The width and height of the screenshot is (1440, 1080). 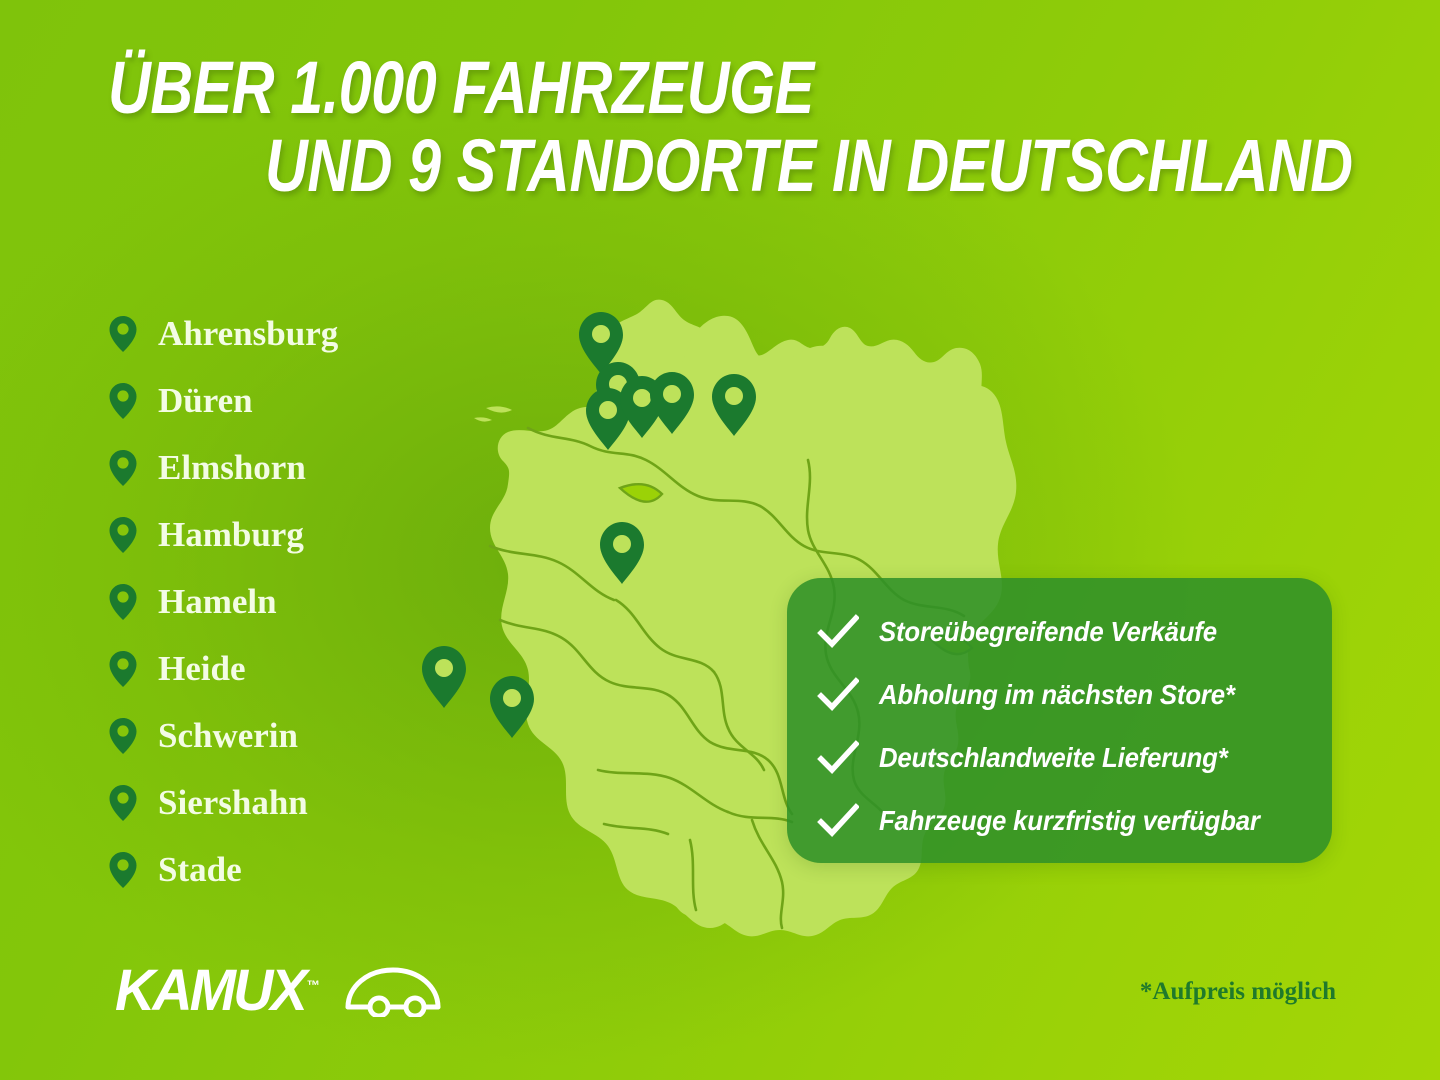 What do you see at coordinates (313, 984) in the screenshot?
I see `trademark-symbol: ™` at bounding box center [313, 984].